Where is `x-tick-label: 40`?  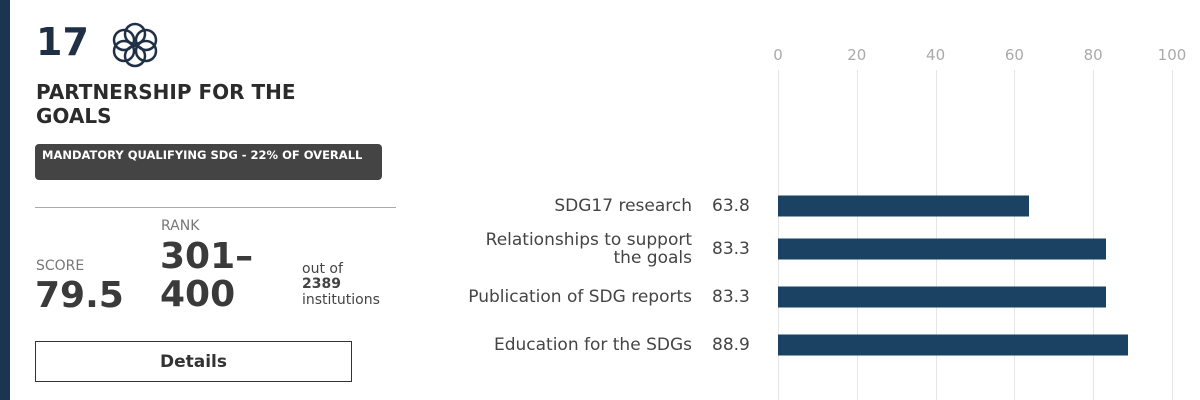 x-tick-label: 40 is located at coordinates (936, 55).